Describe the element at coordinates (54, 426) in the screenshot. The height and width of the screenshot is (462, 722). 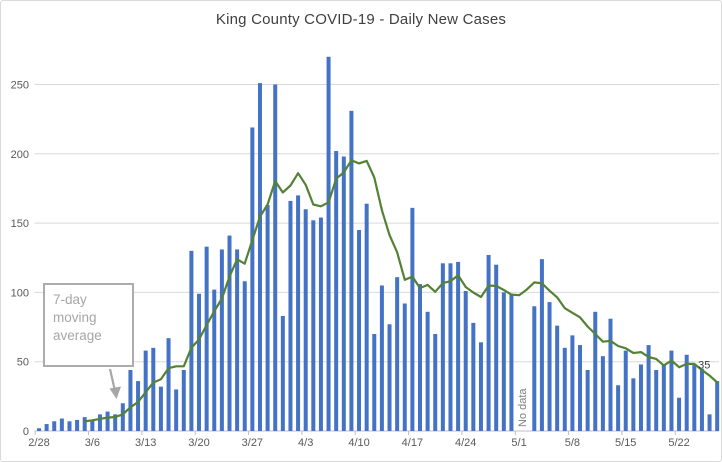
I see `bar-3/1` at that location.